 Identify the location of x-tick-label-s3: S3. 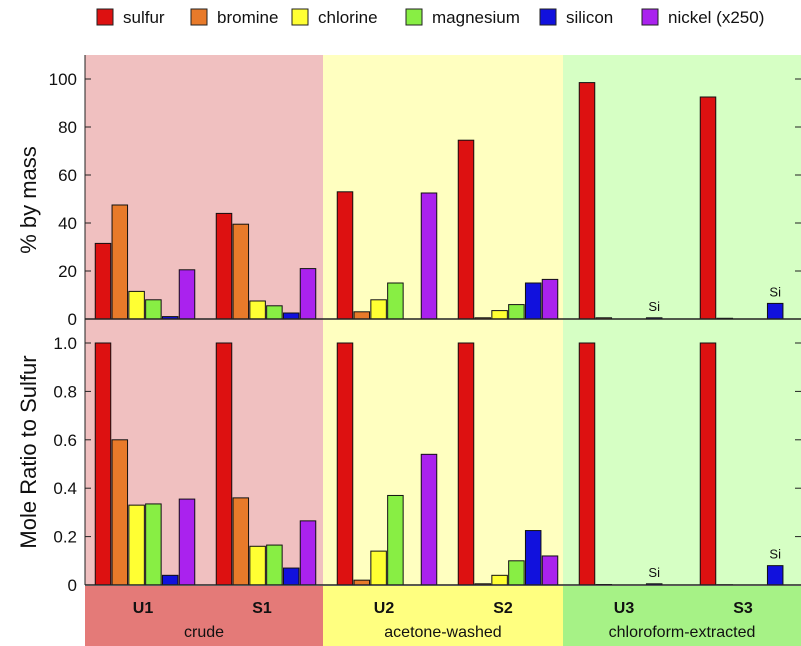
(743, 608).